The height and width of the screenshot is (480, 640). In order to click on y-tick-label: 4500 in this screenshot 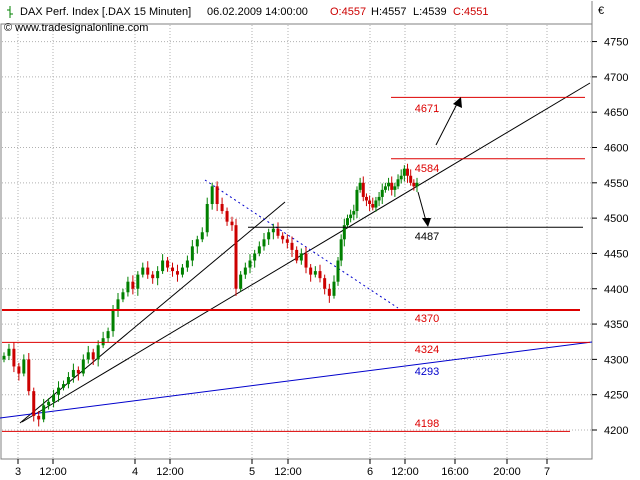, I will do `click(616, 219)`.